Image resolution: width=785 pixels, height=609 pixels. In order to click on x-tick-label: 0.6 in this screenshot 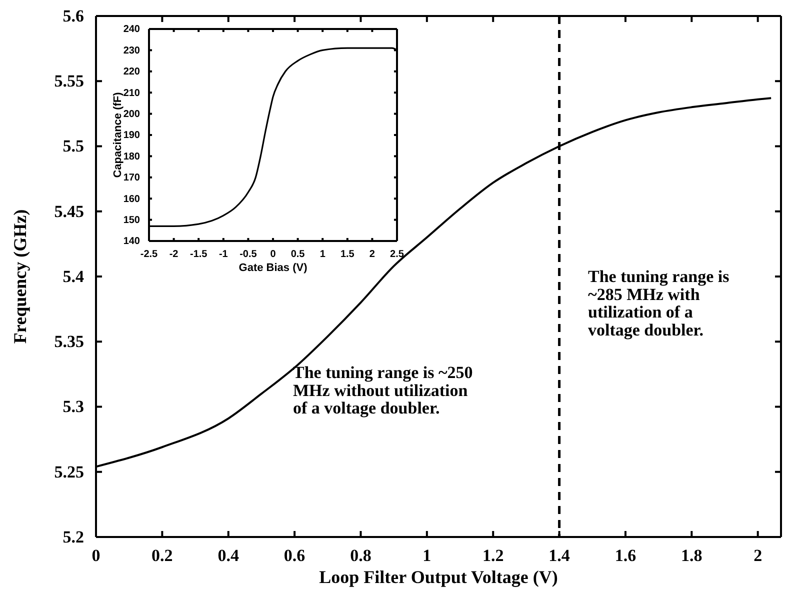, I will do `click(295, 556)`.